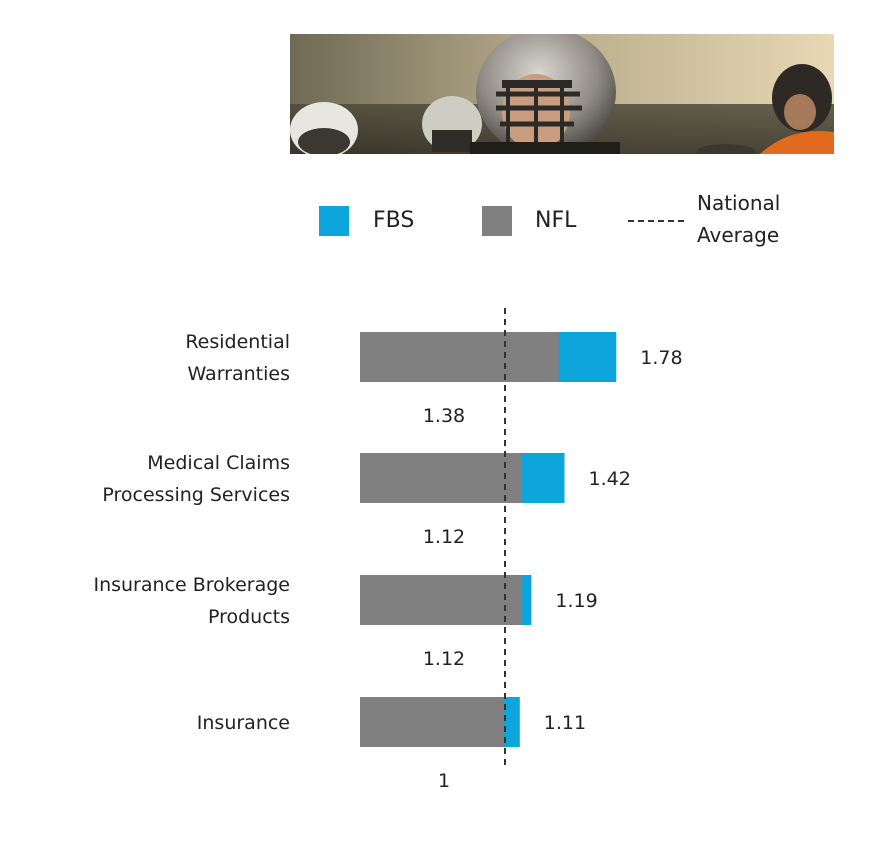 This screenshot has height=851, width=871. What do you see at coordinates (237, 358) in the screenshot?
I see `category-label-0: Residential Warranties` at bounding box center [237, 358].